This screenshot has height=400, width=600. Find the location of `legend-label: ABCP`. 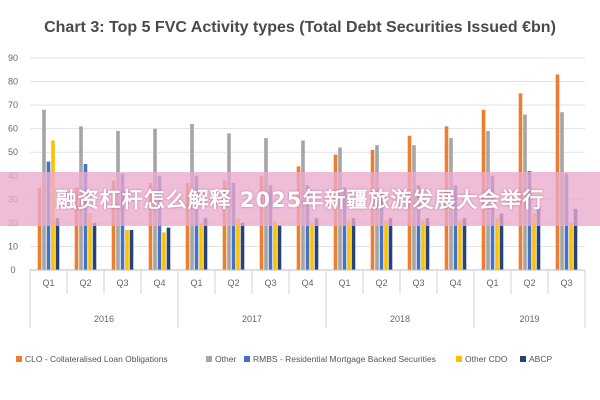

legend-label: ABCP is located at coordinates (540, 359).